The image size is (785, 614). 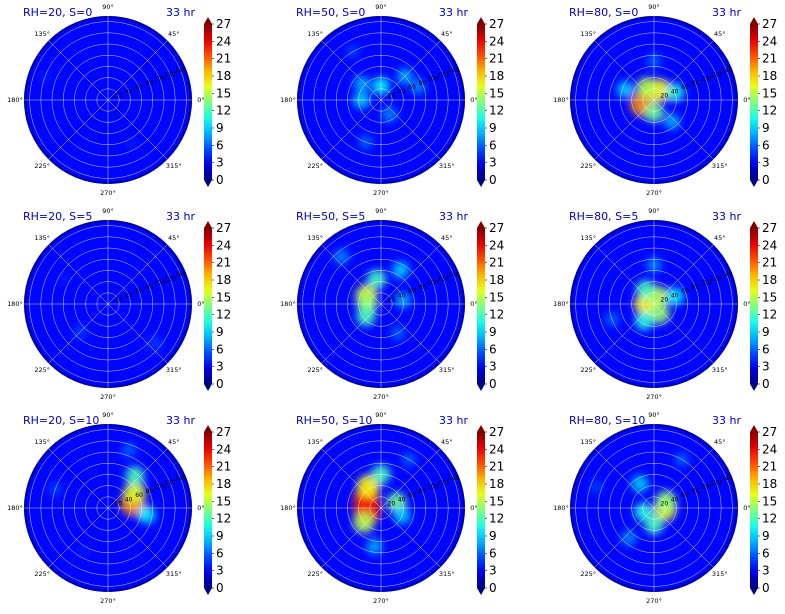 I want to click on radial-tick-label: 20, so click(x=665, y=504).